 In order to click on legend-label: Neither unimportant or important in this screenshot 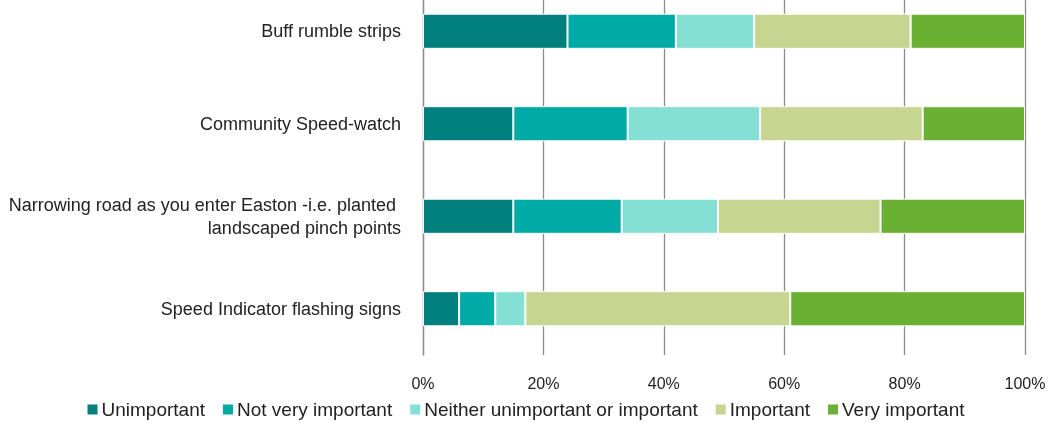, I will do `click(561, 409)`.